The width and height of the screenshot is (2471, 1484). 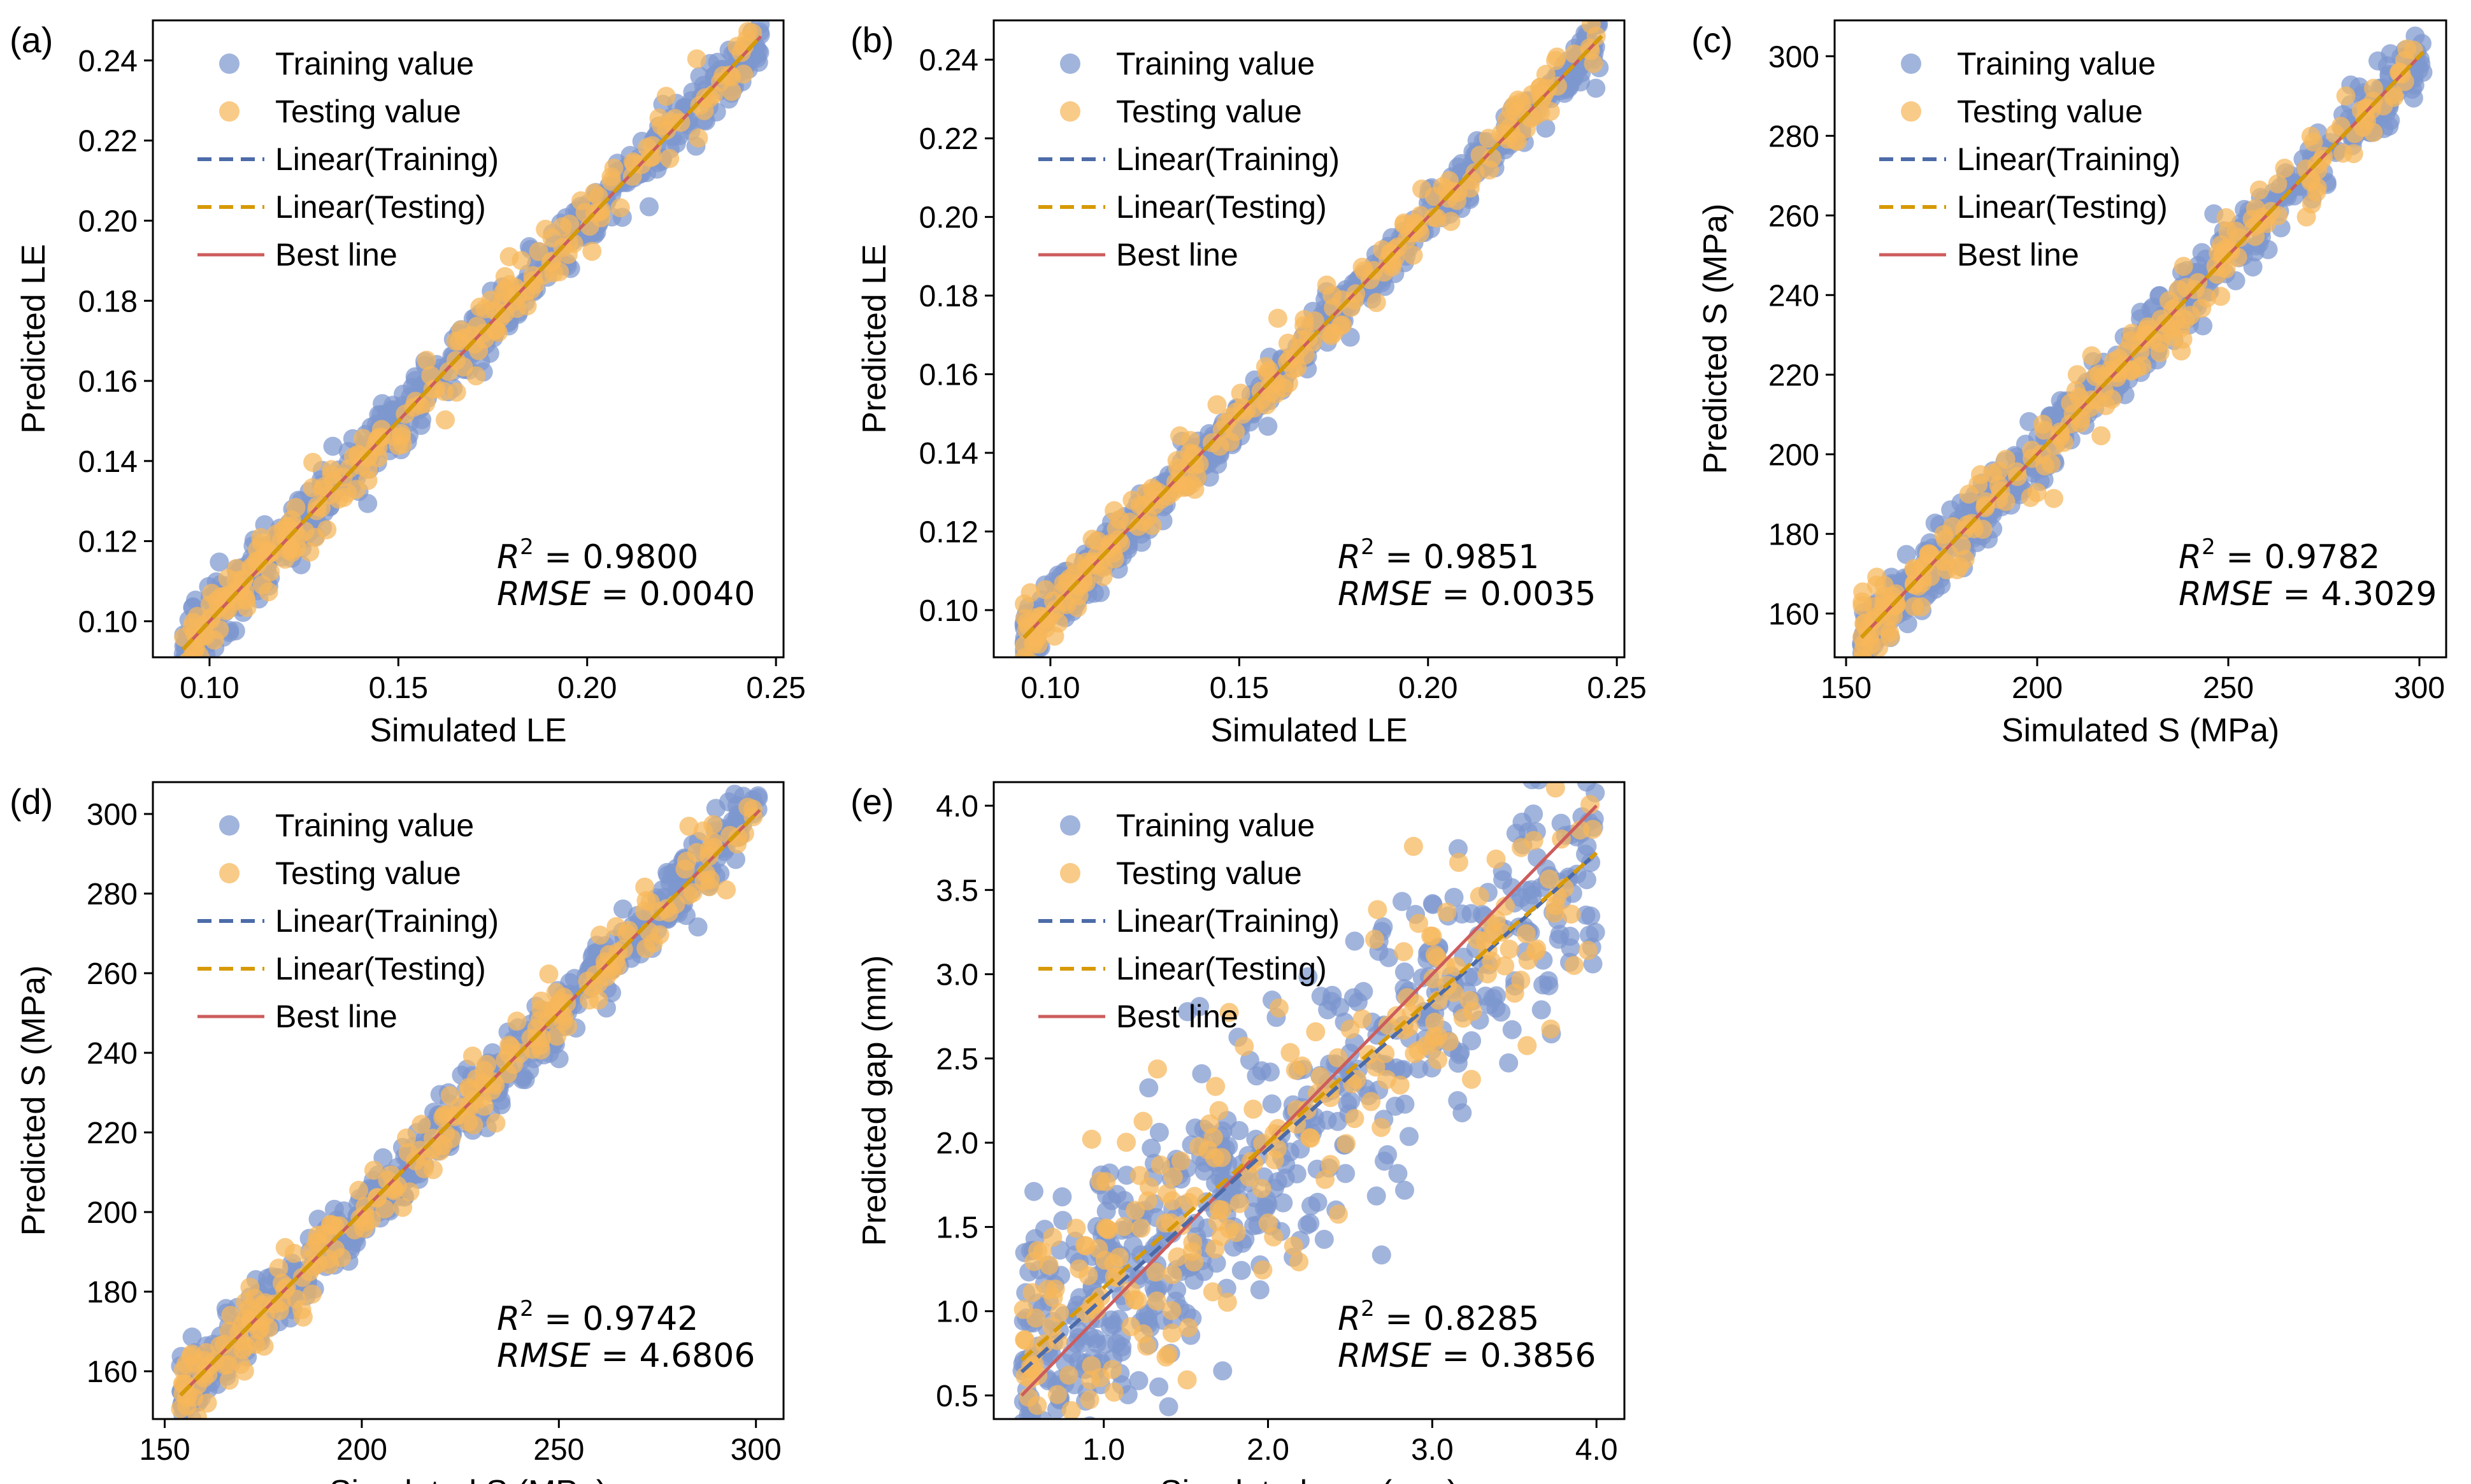 I want to click on x-tick-label: 0.15, so click(x=398, y=688).